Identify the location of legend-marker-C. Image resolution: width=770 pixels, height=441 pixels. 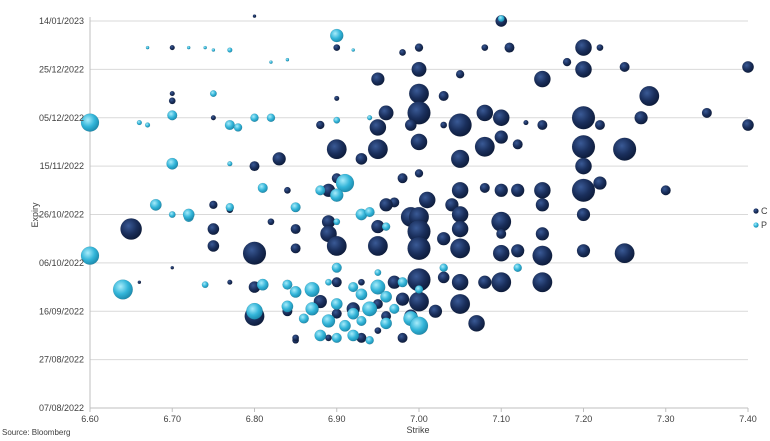
(756, 211).